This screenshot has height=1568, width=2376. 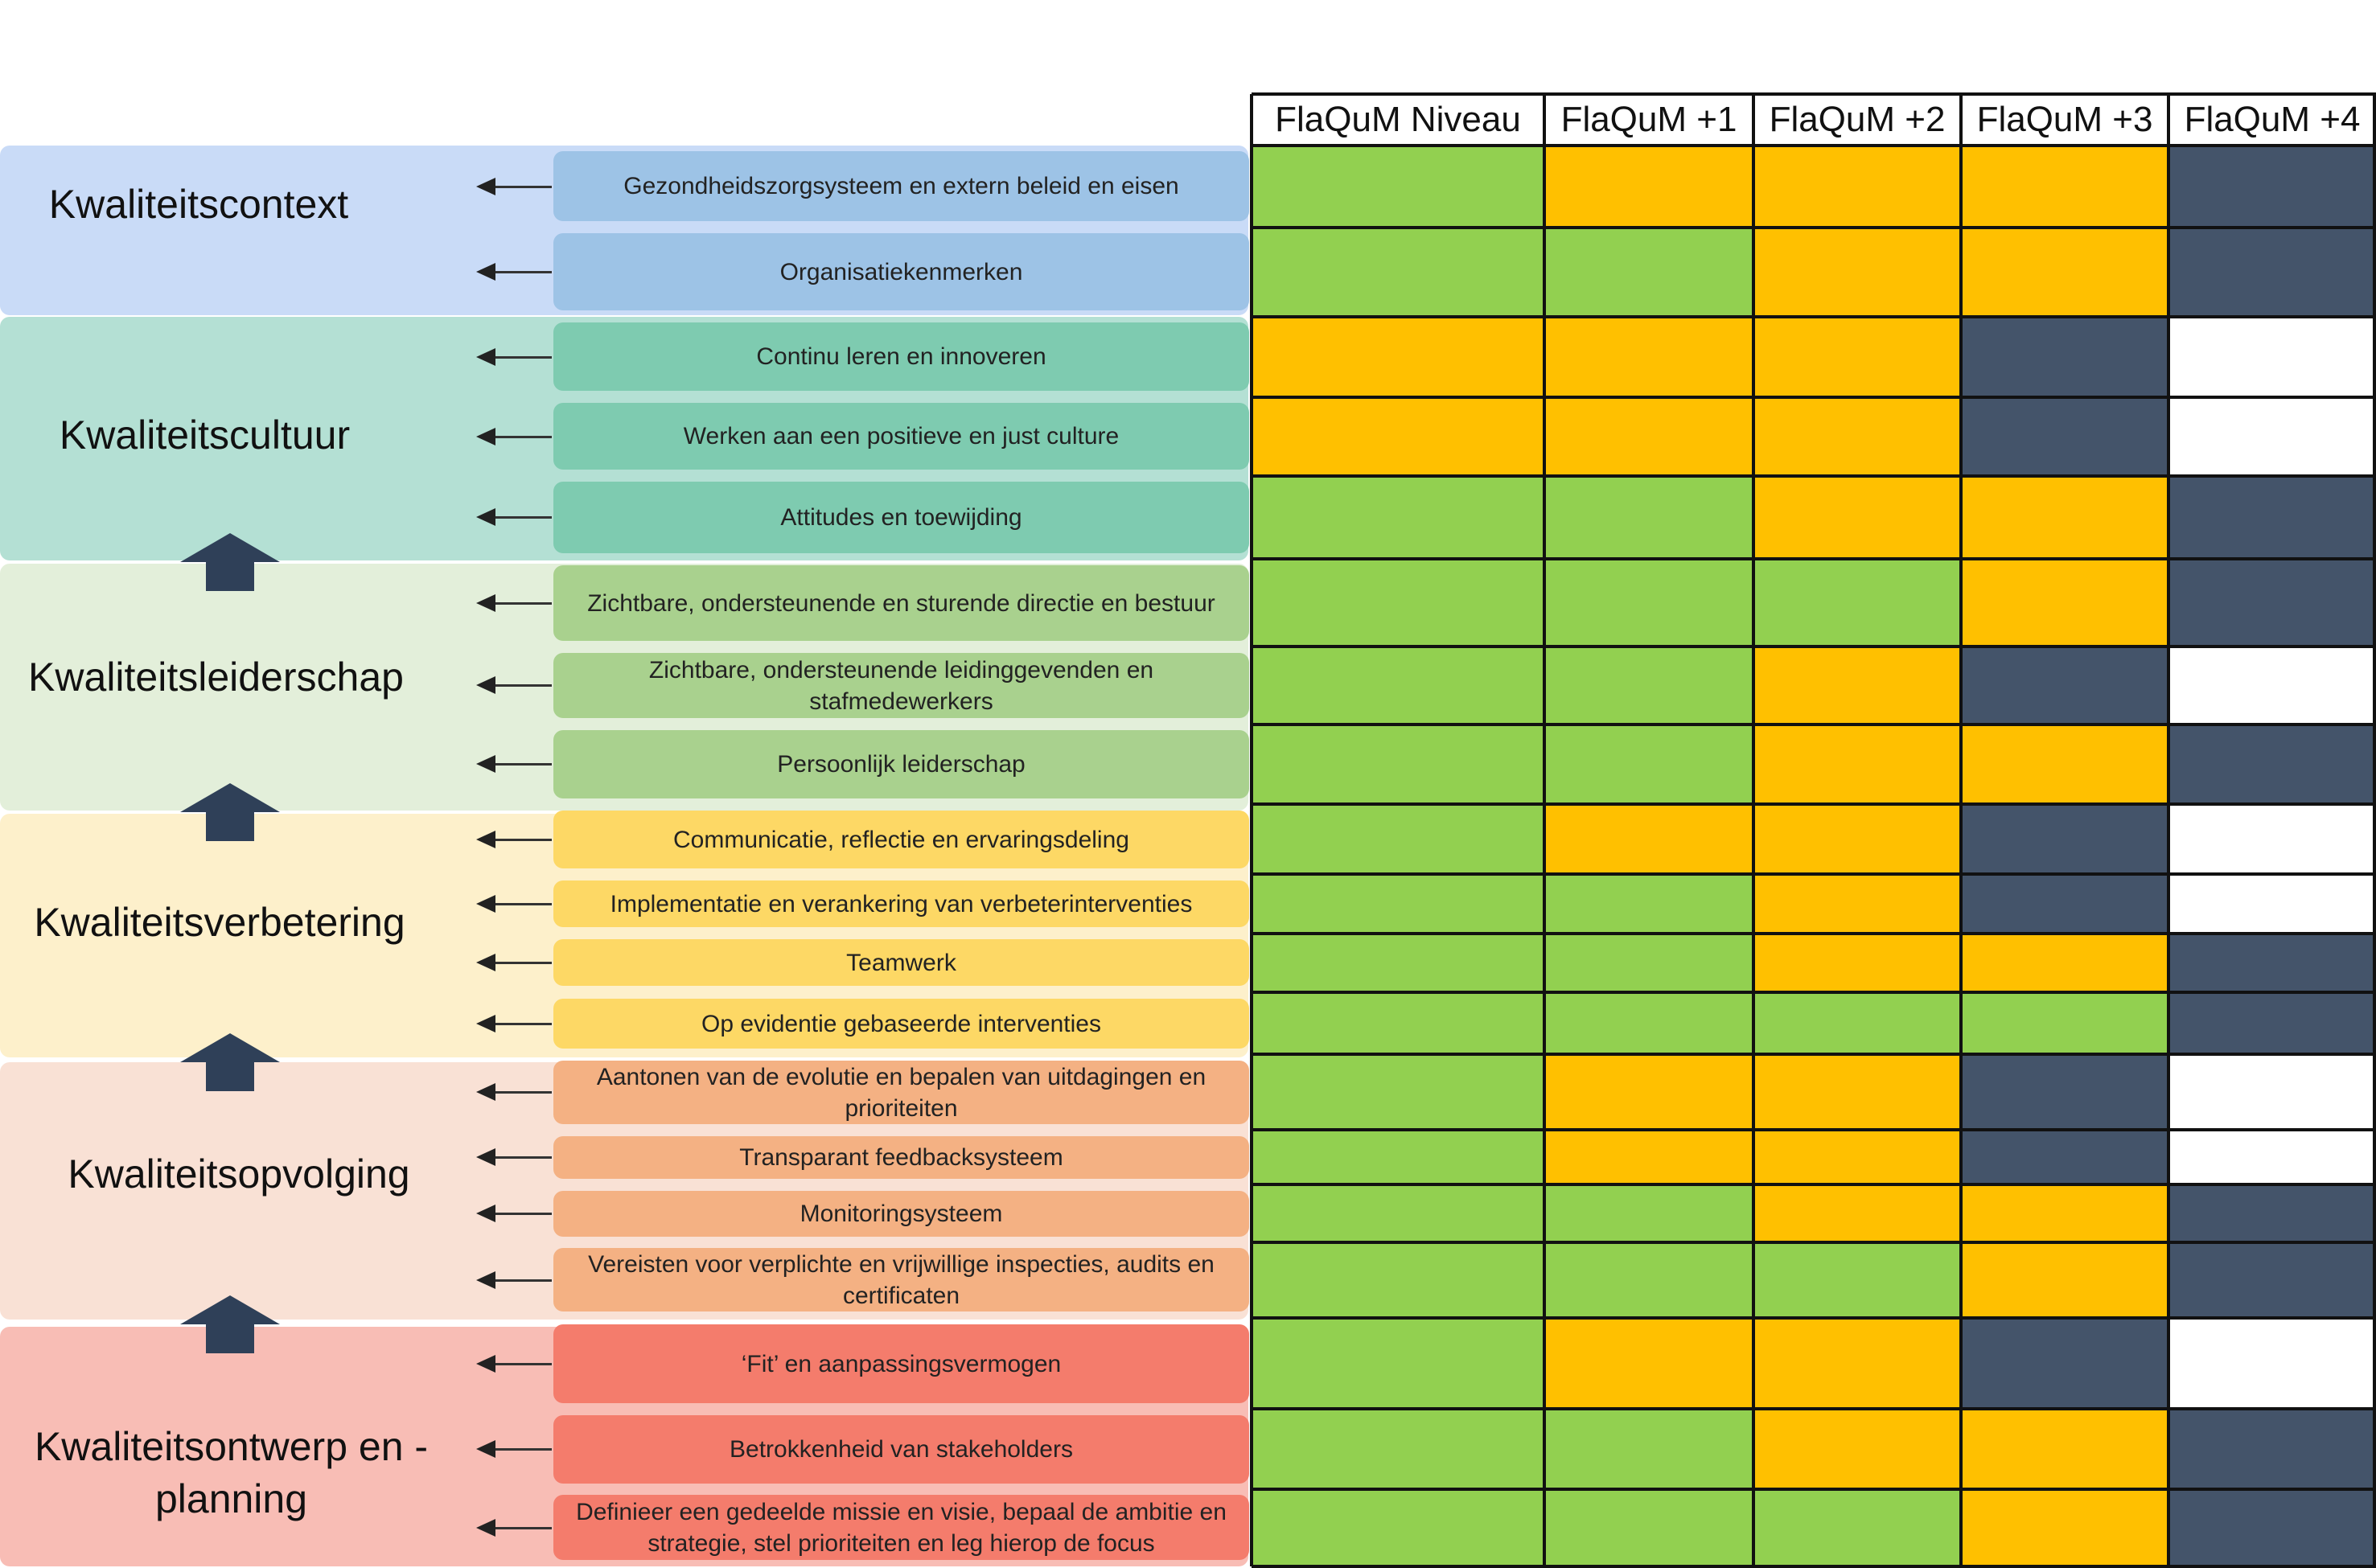 What do you see at coordinates (901, 1363) in the screenshot?
I see `item-box: ‘Fit’ en aanpassingsvermogen` at bounding box center [901, 1363].